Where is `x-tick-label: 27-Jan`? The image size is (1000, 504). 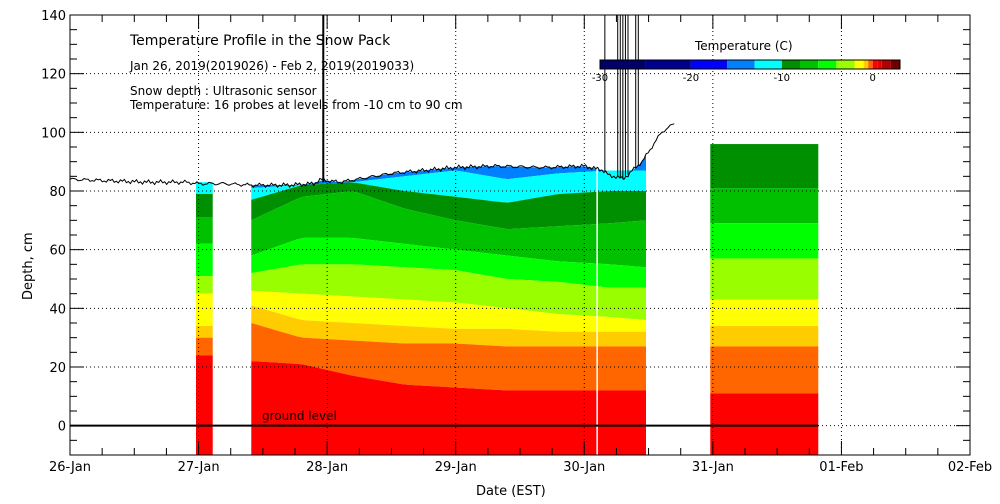
x-tick-label: 27-Jan is located at coordinates (199, 467).